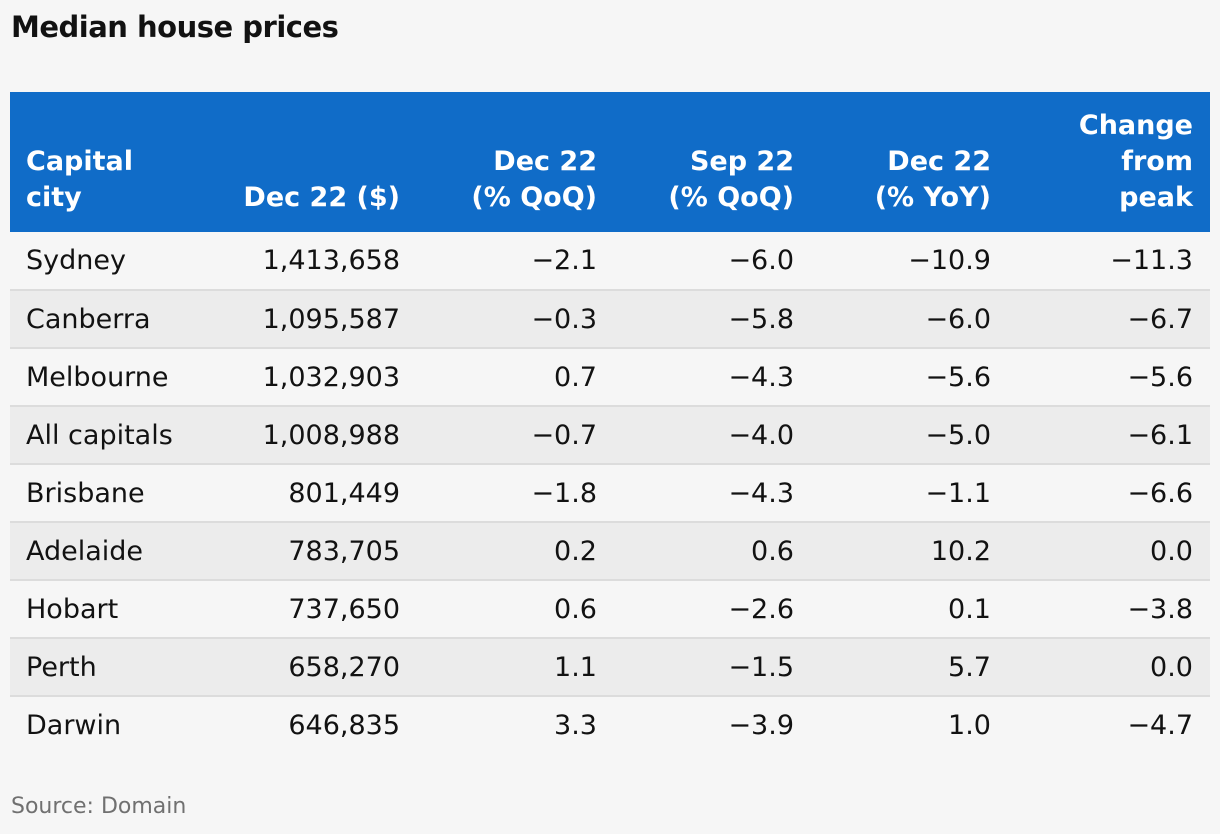  I want to click on cell-dec22-yoy: −10.9, so click(949, 260).